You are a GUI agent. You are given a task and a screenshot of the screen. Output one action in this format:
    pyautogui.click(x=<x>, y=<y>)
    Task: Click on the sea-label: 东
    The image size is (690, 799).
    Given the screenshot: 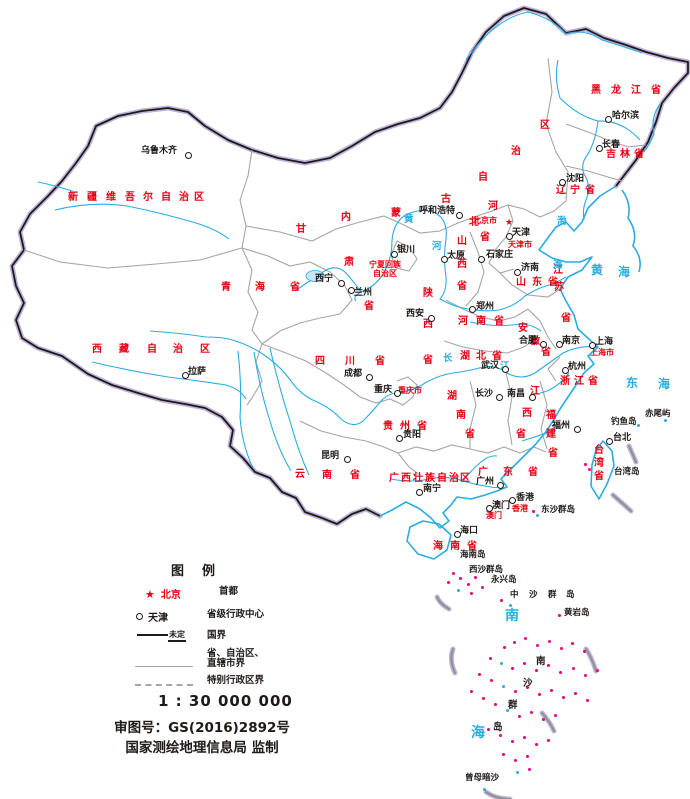 What is the action you would take?
    pyautogui.click(x=632, y=383)
    